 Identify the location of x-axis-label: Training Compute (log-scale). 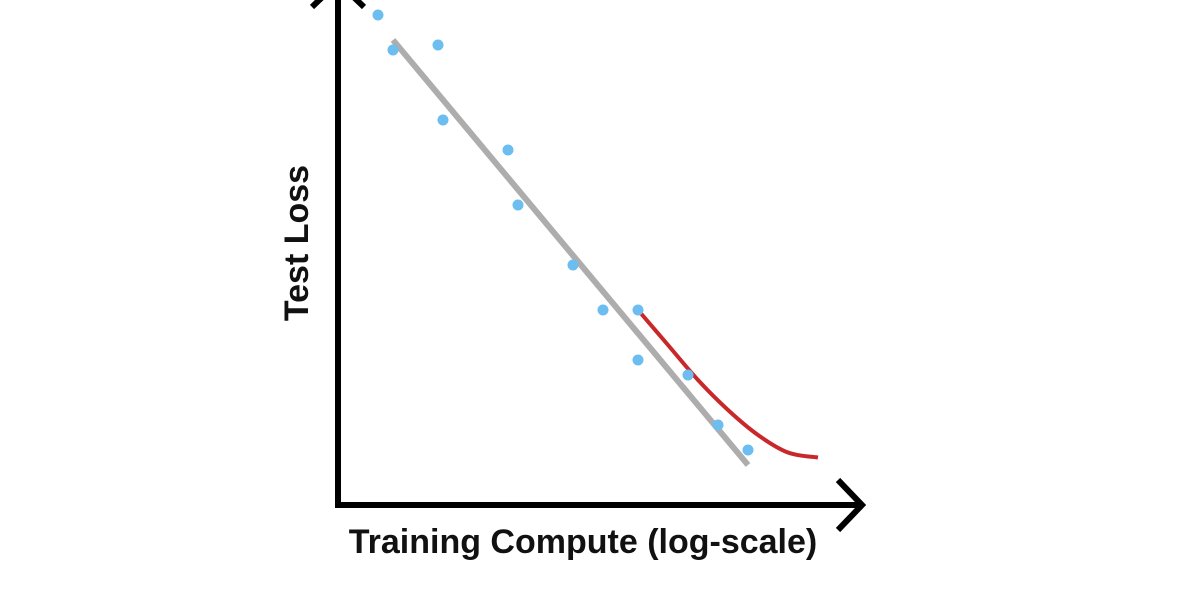
(583, 542).